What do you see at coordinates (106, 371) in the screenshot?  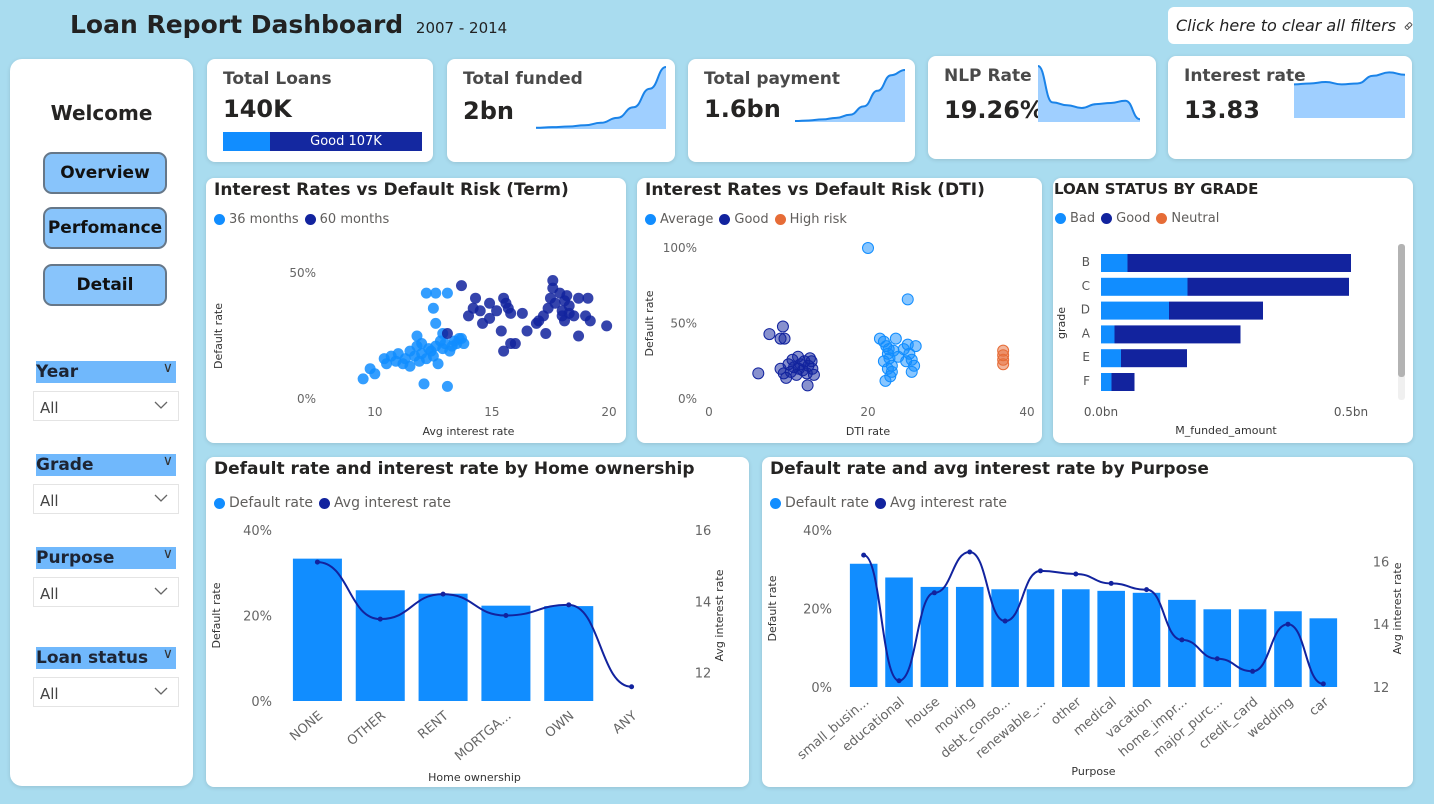 I see `slicer-year-header: Year ∨` at bounding box center [106, 371].